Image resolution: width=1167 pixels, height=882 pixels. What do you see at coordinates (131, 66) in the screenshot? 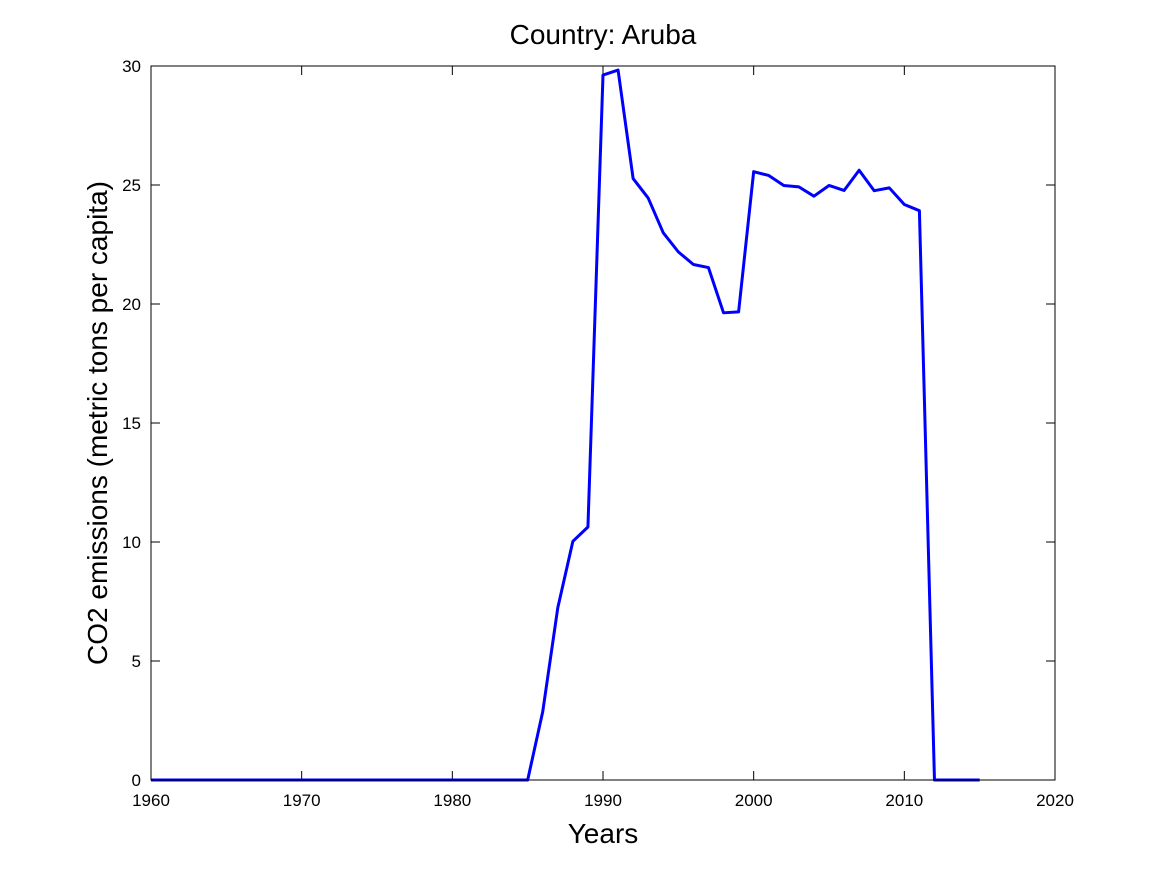
I see `y-tick-label: 30` at bounding box center [131, 66].